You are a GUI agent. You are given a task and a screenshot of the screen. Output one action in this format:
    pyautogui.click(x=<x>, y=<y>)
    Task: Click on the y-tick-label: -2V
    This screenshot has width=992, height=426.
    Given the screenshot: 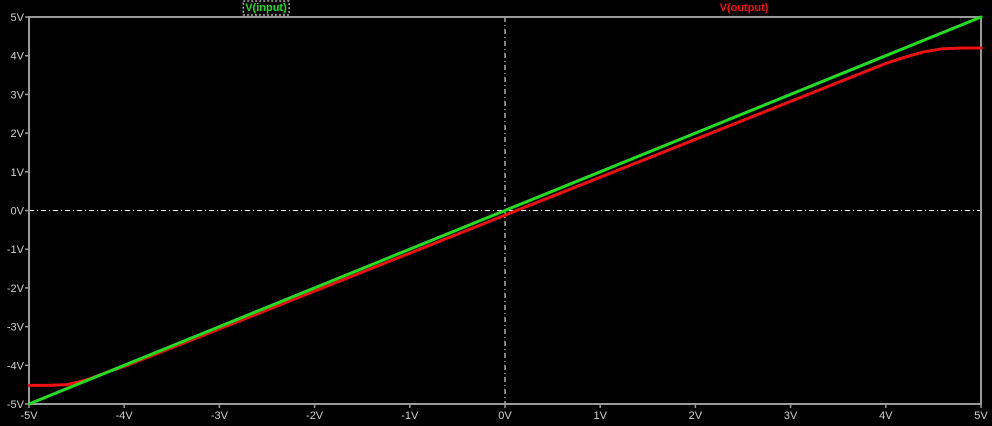 What is the action you would take?
    pyautogui.click(x=16, y=289)
    